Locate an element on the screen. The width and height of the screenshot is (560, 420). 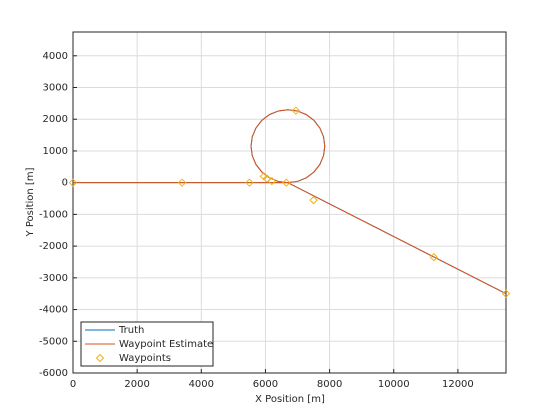
x-tick-label: 2000 is located at coordinates (136, 384).